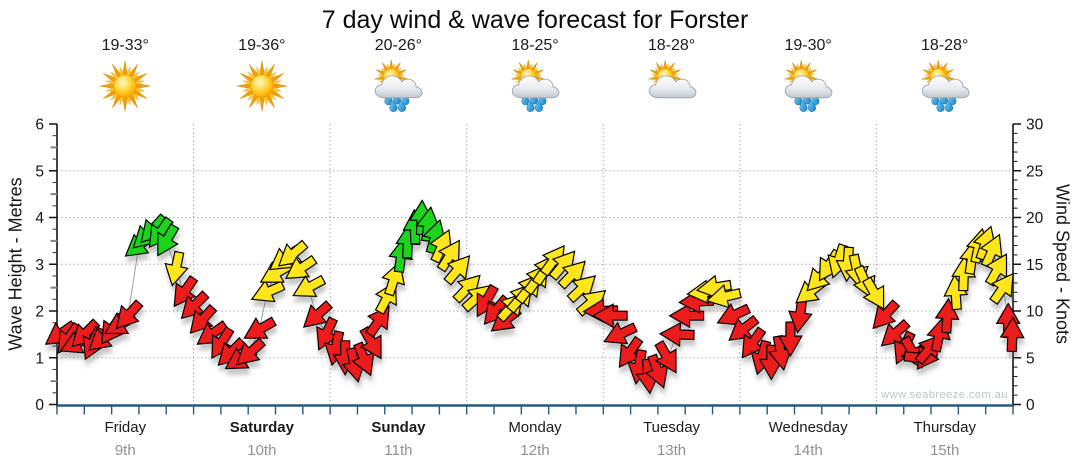 This screenshot has width=1080, height=475. I want to click on day-temperature: 20-26°, so click(398, 45).